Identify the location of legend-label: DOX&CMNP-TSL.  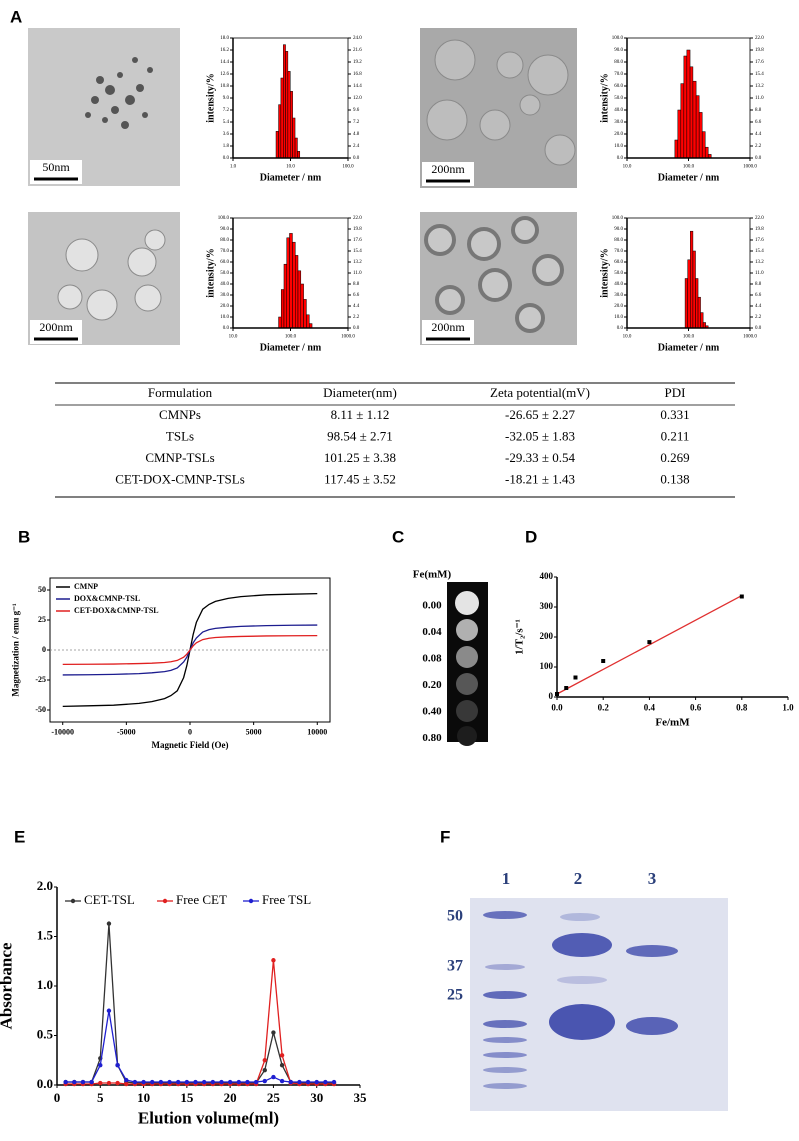
(107, 598).